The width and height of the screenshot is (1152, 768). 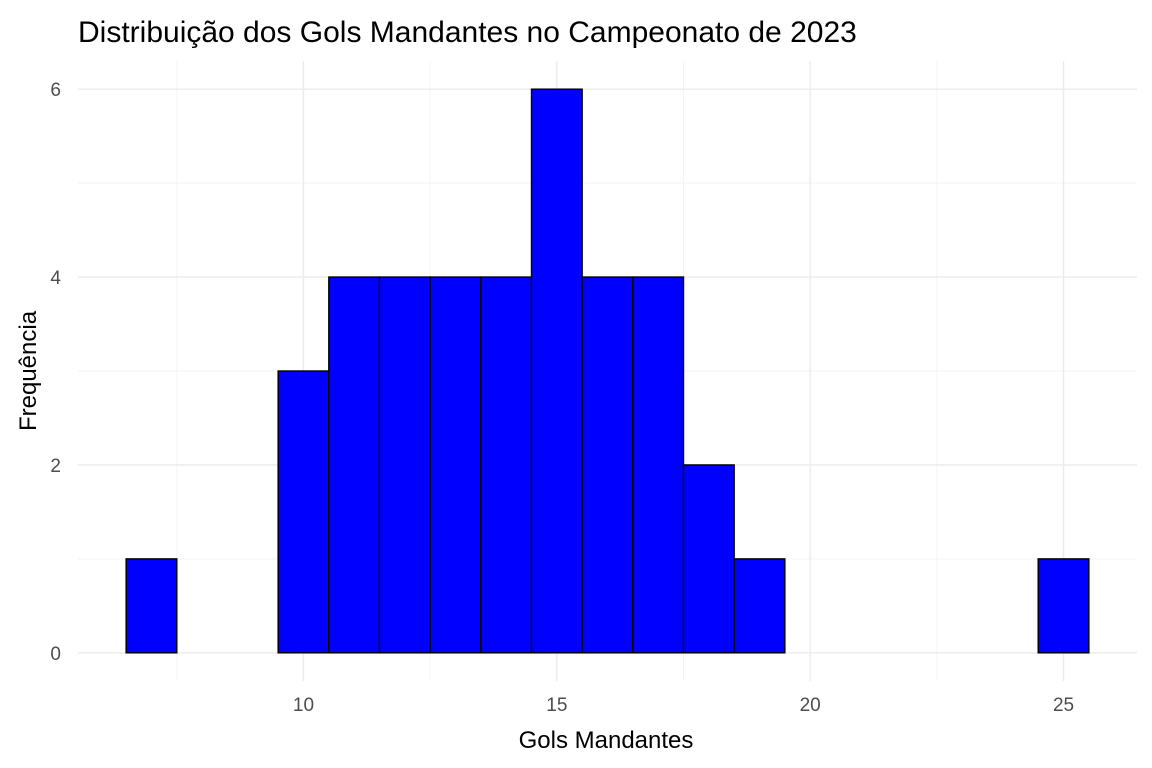 What do you see at coordinates (55, 466) in the screenshot?
I see `y-tick-label: 2` at bounding box center [55, 466].